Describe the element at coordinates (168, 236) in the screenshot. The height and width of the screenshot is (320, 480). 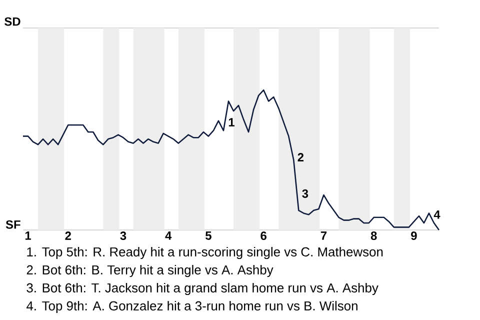
I see `x-tick-label: 4` at that location.